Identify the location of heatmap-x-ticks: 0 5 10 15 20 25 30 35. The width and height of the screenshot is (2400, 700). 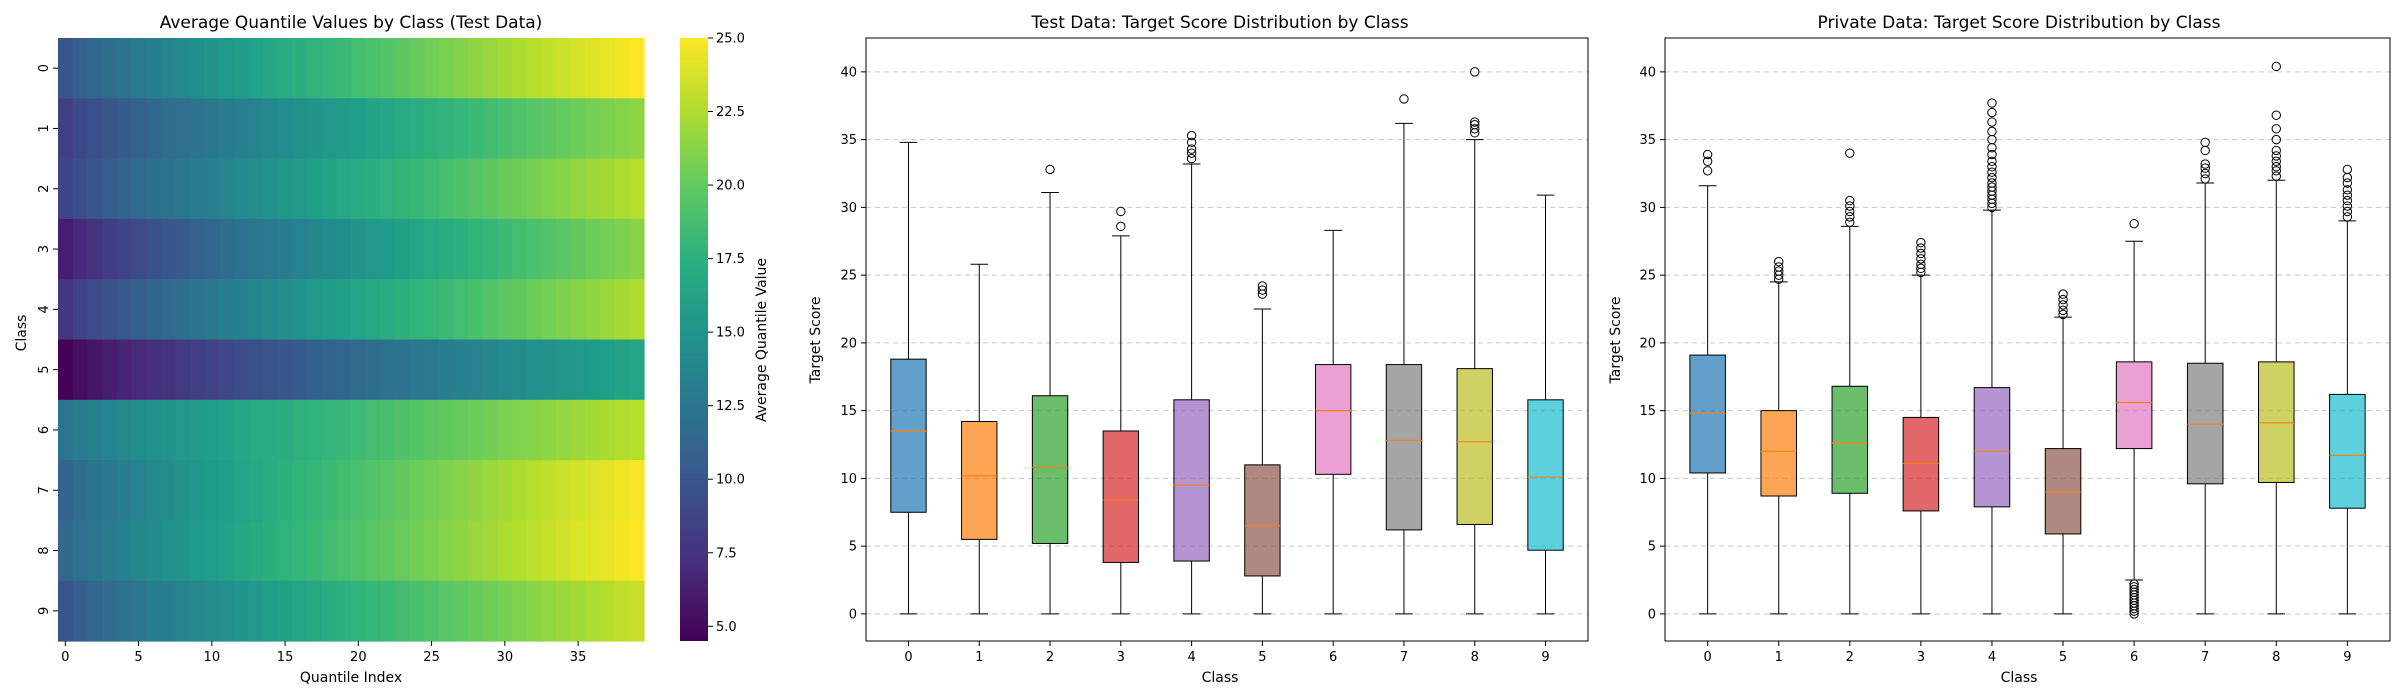
(323, 653).